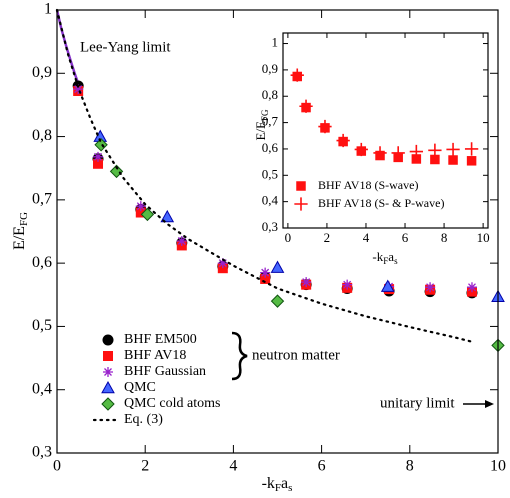 The height and width of the screenshot is (498, 510). What do you see at coordinates (172, 403) in the screenshot?
I see `legend-label: QMC cold atoms` at bounding box center [172, 403].